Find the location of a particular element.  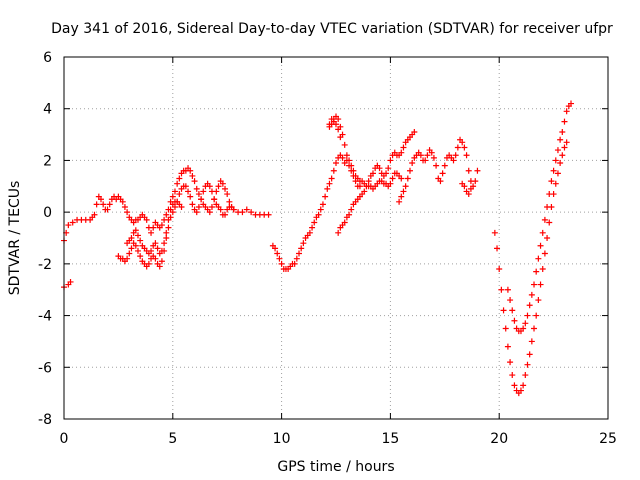

series-prn-f2 is located at coordinates (335, 129).